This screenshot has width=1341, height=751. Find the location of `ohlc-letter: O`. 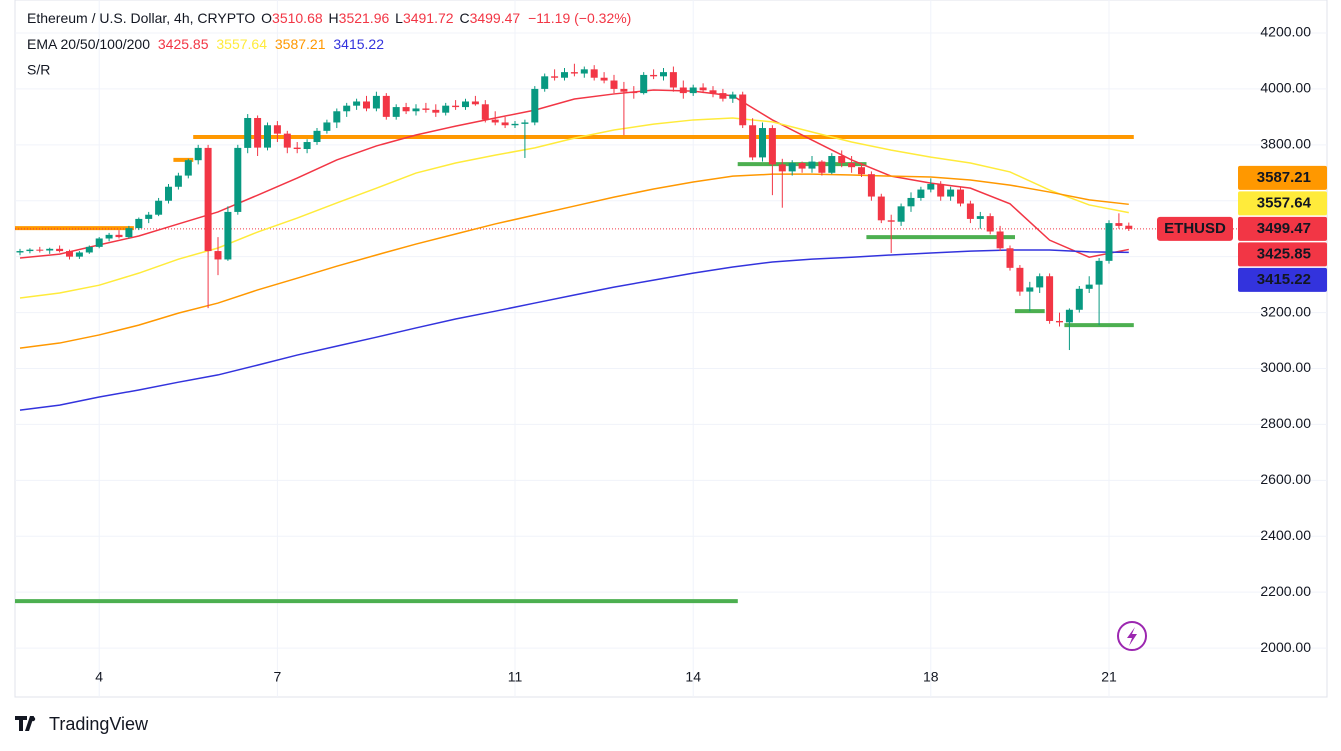

ohlc-letter: O is located at coordinates (266, 18).